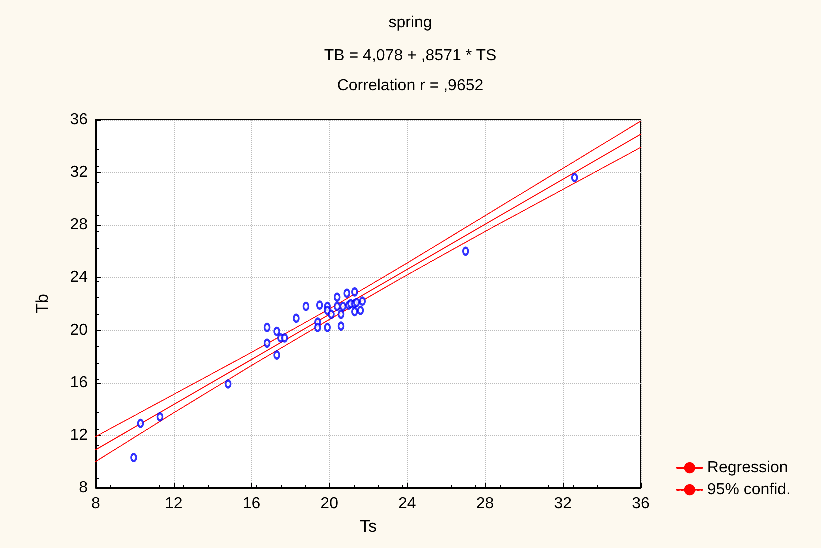 Image resolution: width=821 pixels, height=548 pixels. Describe the element at coordinates (410, 71) in the screenshot. I see `chart-subtitle: TB = 4,078 + ,8571 * TS Correlation r = ,9652` at that location.